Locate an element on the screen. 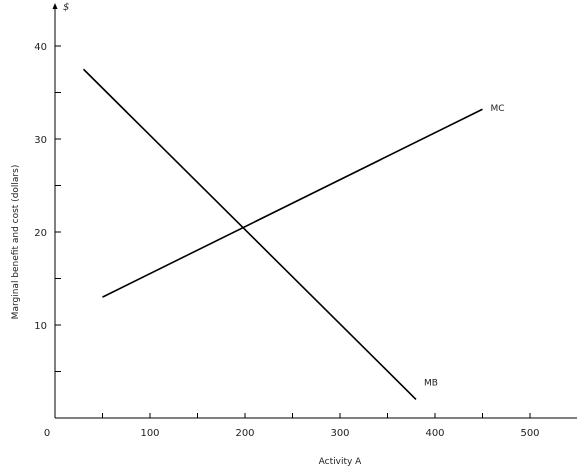 The width and height of the screenshot is (577, 468). y-tick-label: 40 is located at coordinates (40, 47).